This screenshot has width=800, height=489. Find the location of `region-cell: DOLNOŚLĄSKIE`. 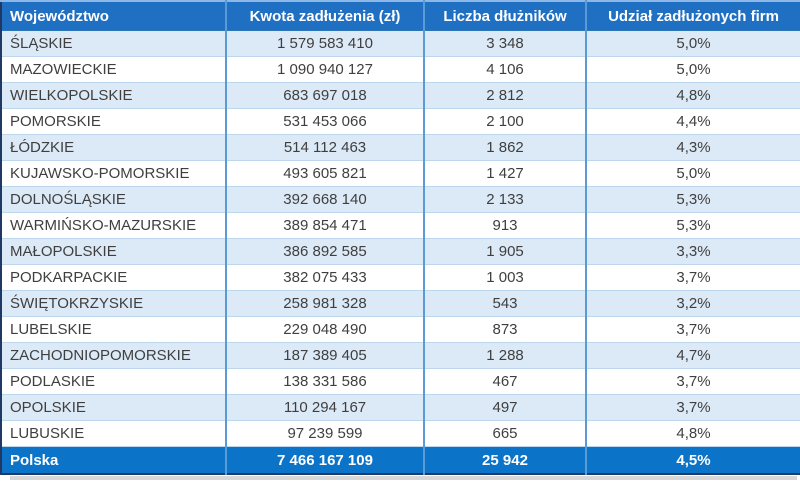

region-cell: DOLNOŚLĄSKIE is located at coordinates (113, 199).